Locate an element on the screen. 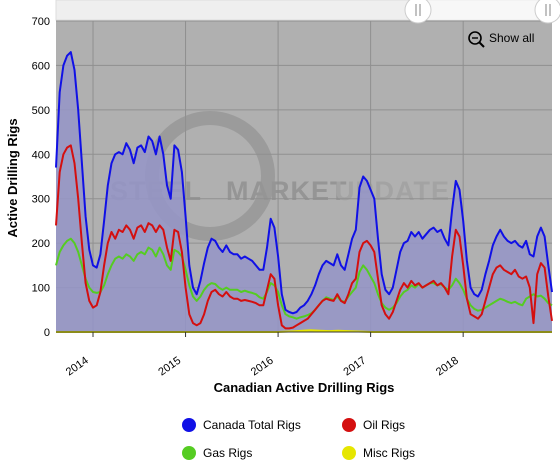  navigator-bar is located at coordinates (307, 12).